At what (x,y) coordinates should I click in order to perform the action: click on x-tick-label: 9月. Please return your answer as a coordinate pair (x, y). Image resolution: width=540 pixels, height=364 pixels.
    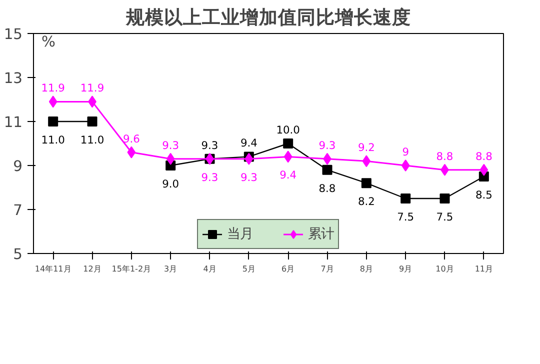
    Looking at the image, I should click on (405, 269).